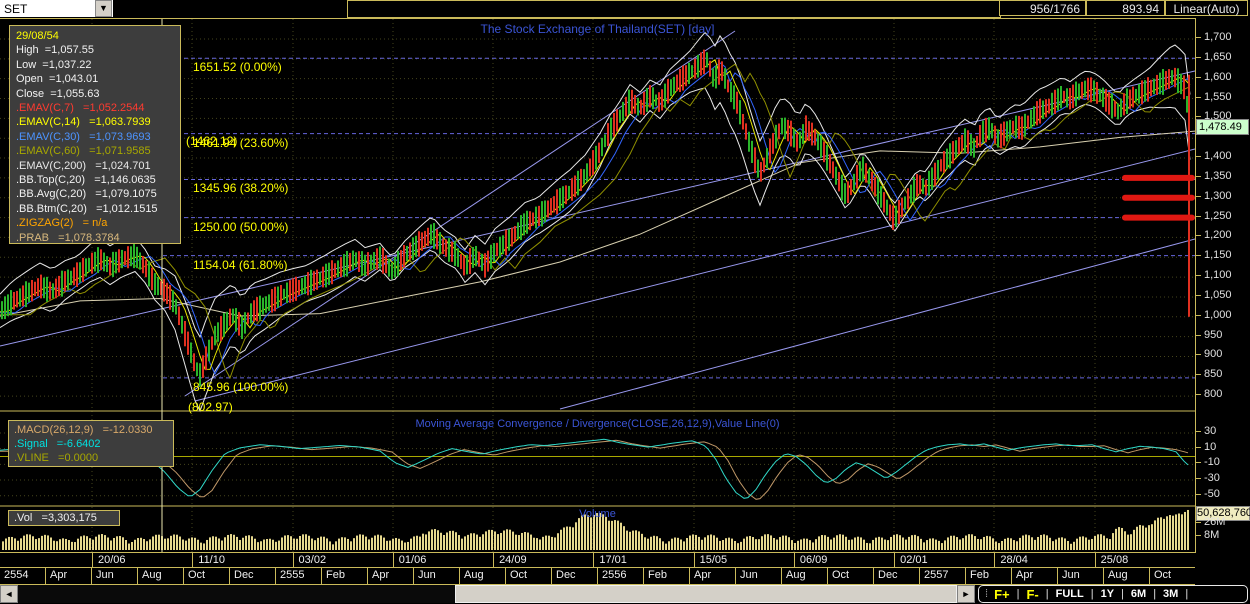 The image size is (1250, 604). I want to click on volume-tick-label: 8M, so click(1207, 535).